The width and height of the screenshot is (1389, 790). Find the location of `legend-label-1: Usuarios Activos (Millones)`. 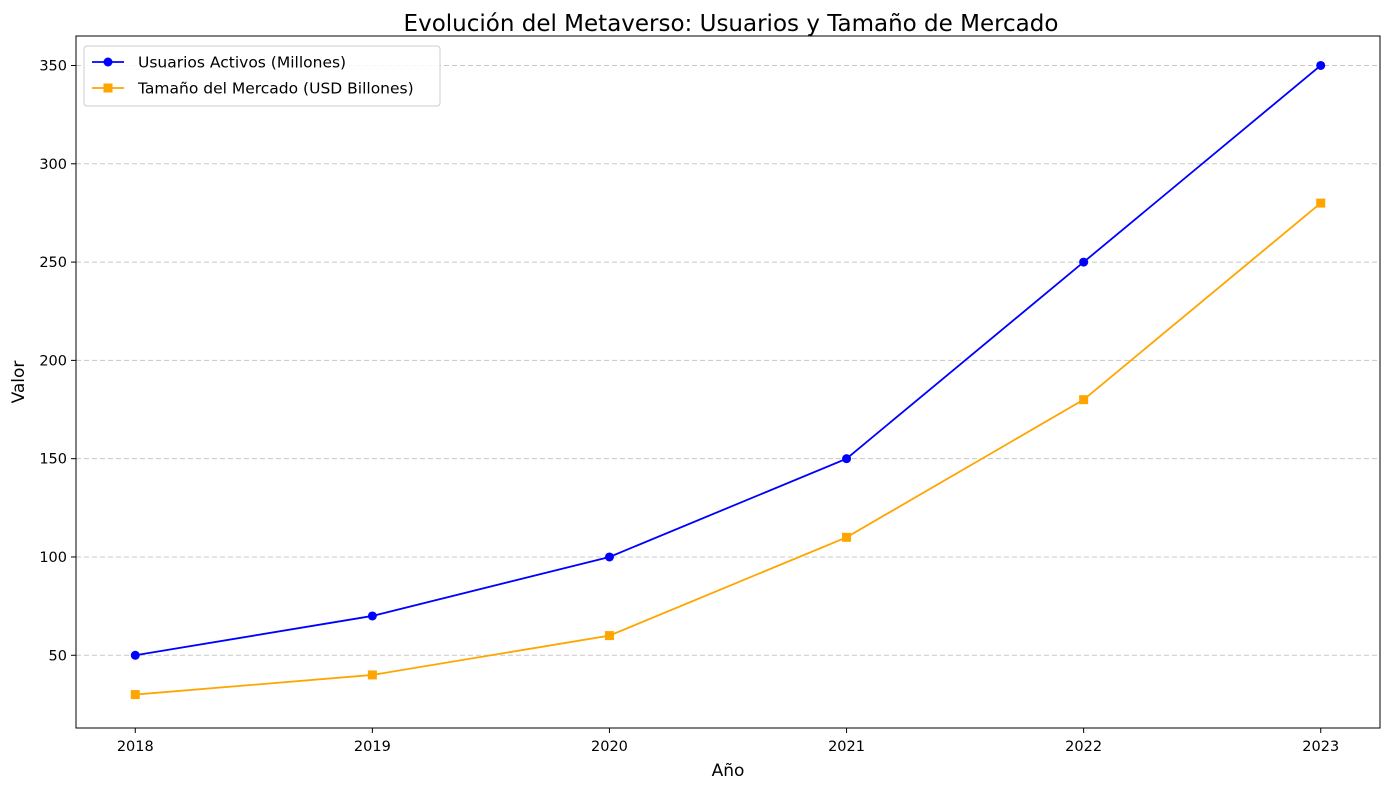

legend-label-1: Usuarios Activos (Millones) is located at coordinates (242, 63).